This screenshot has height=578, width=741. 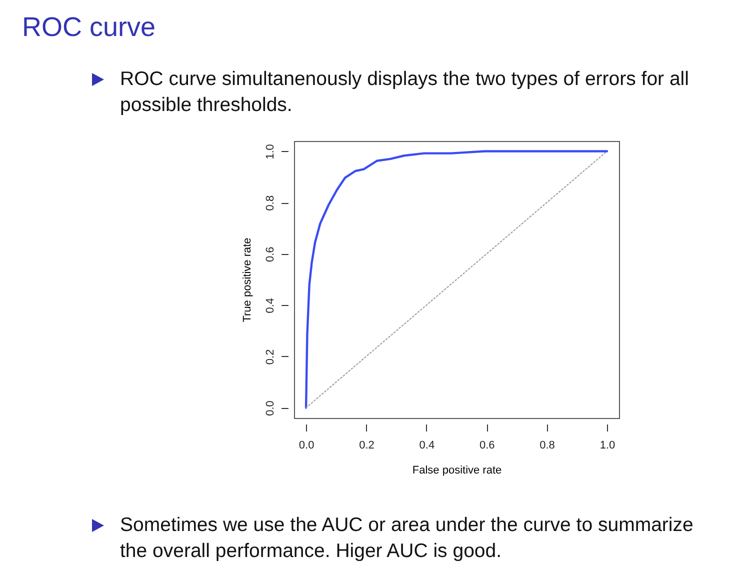 I want to click on y-tick-label: 0.8, so click(x=270, y=203).